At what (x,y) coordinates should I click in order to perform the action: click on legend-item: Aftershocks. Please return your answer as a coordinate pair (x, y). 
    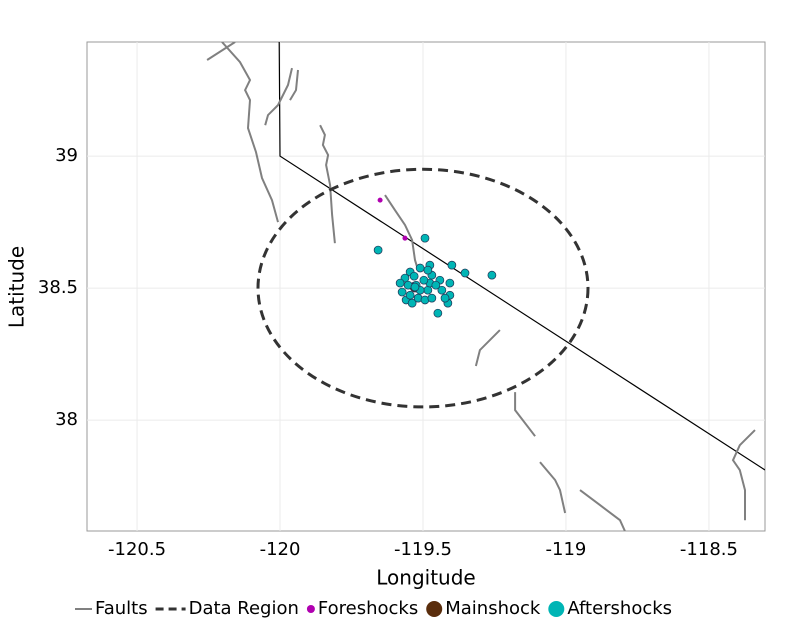
    Looking at the image, I should click on (610, 608).